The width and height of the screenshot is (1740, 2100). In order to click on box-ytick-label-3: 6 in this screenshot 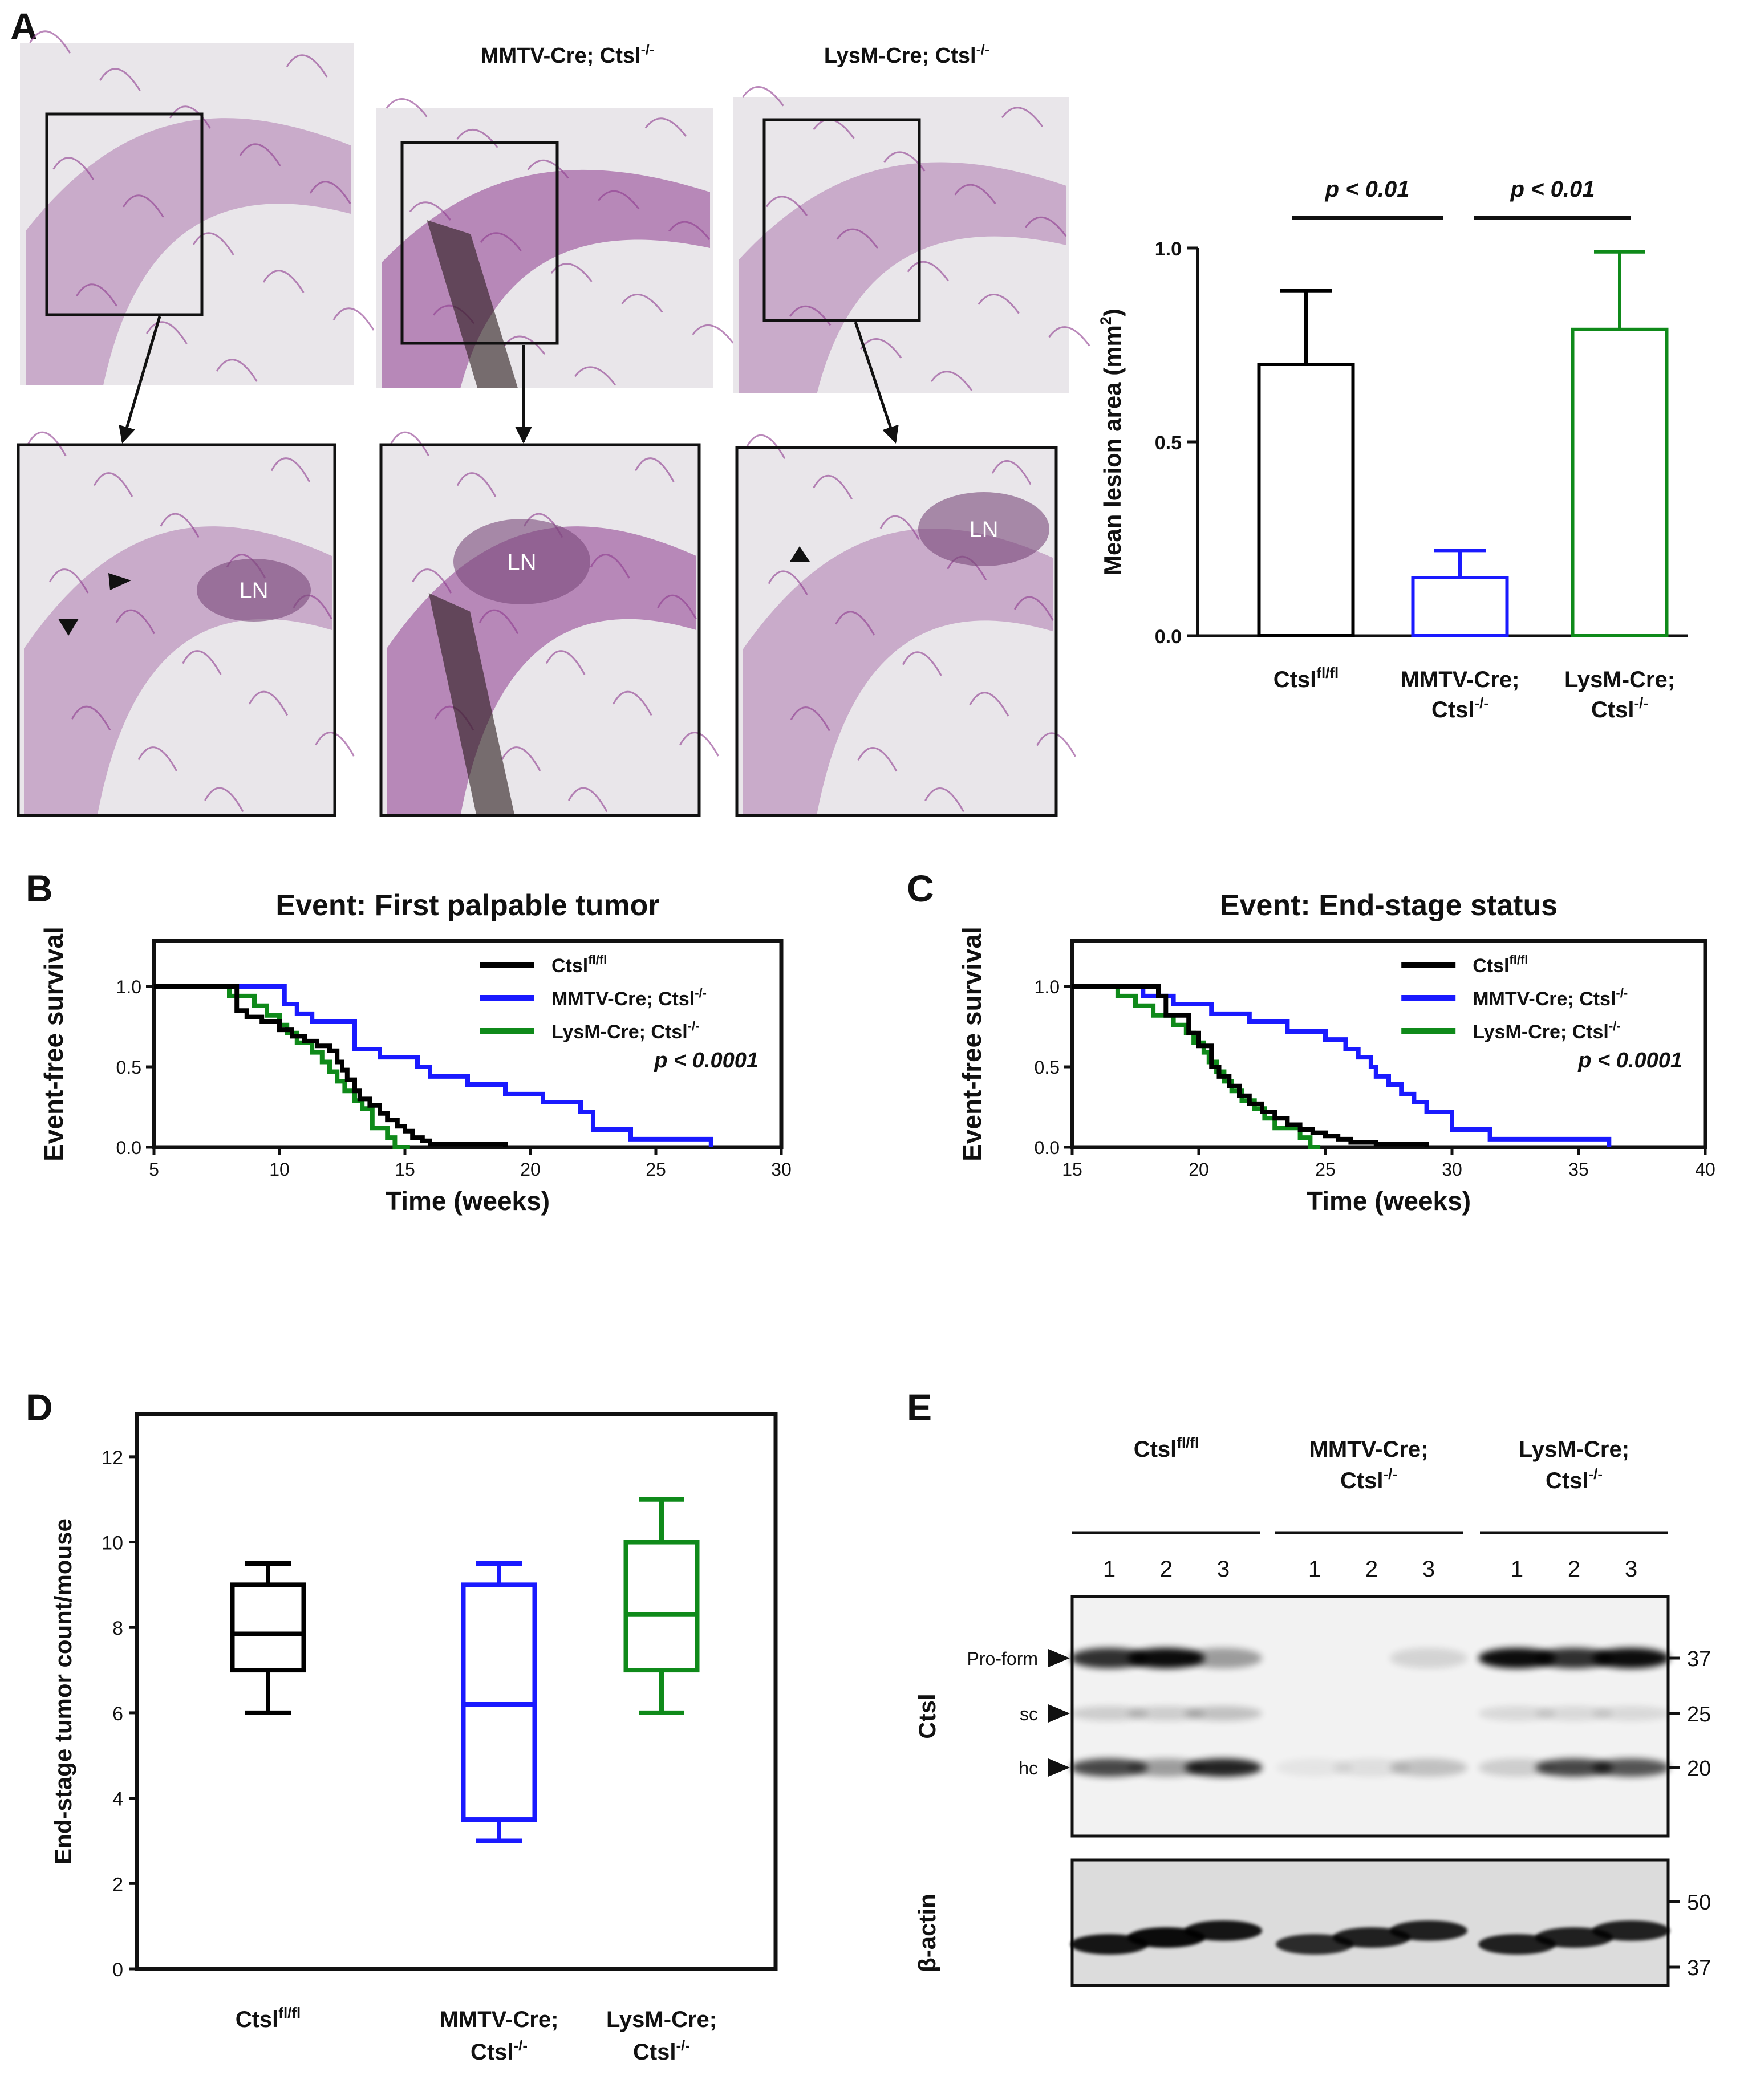, I will do `click(117, 1714)`.